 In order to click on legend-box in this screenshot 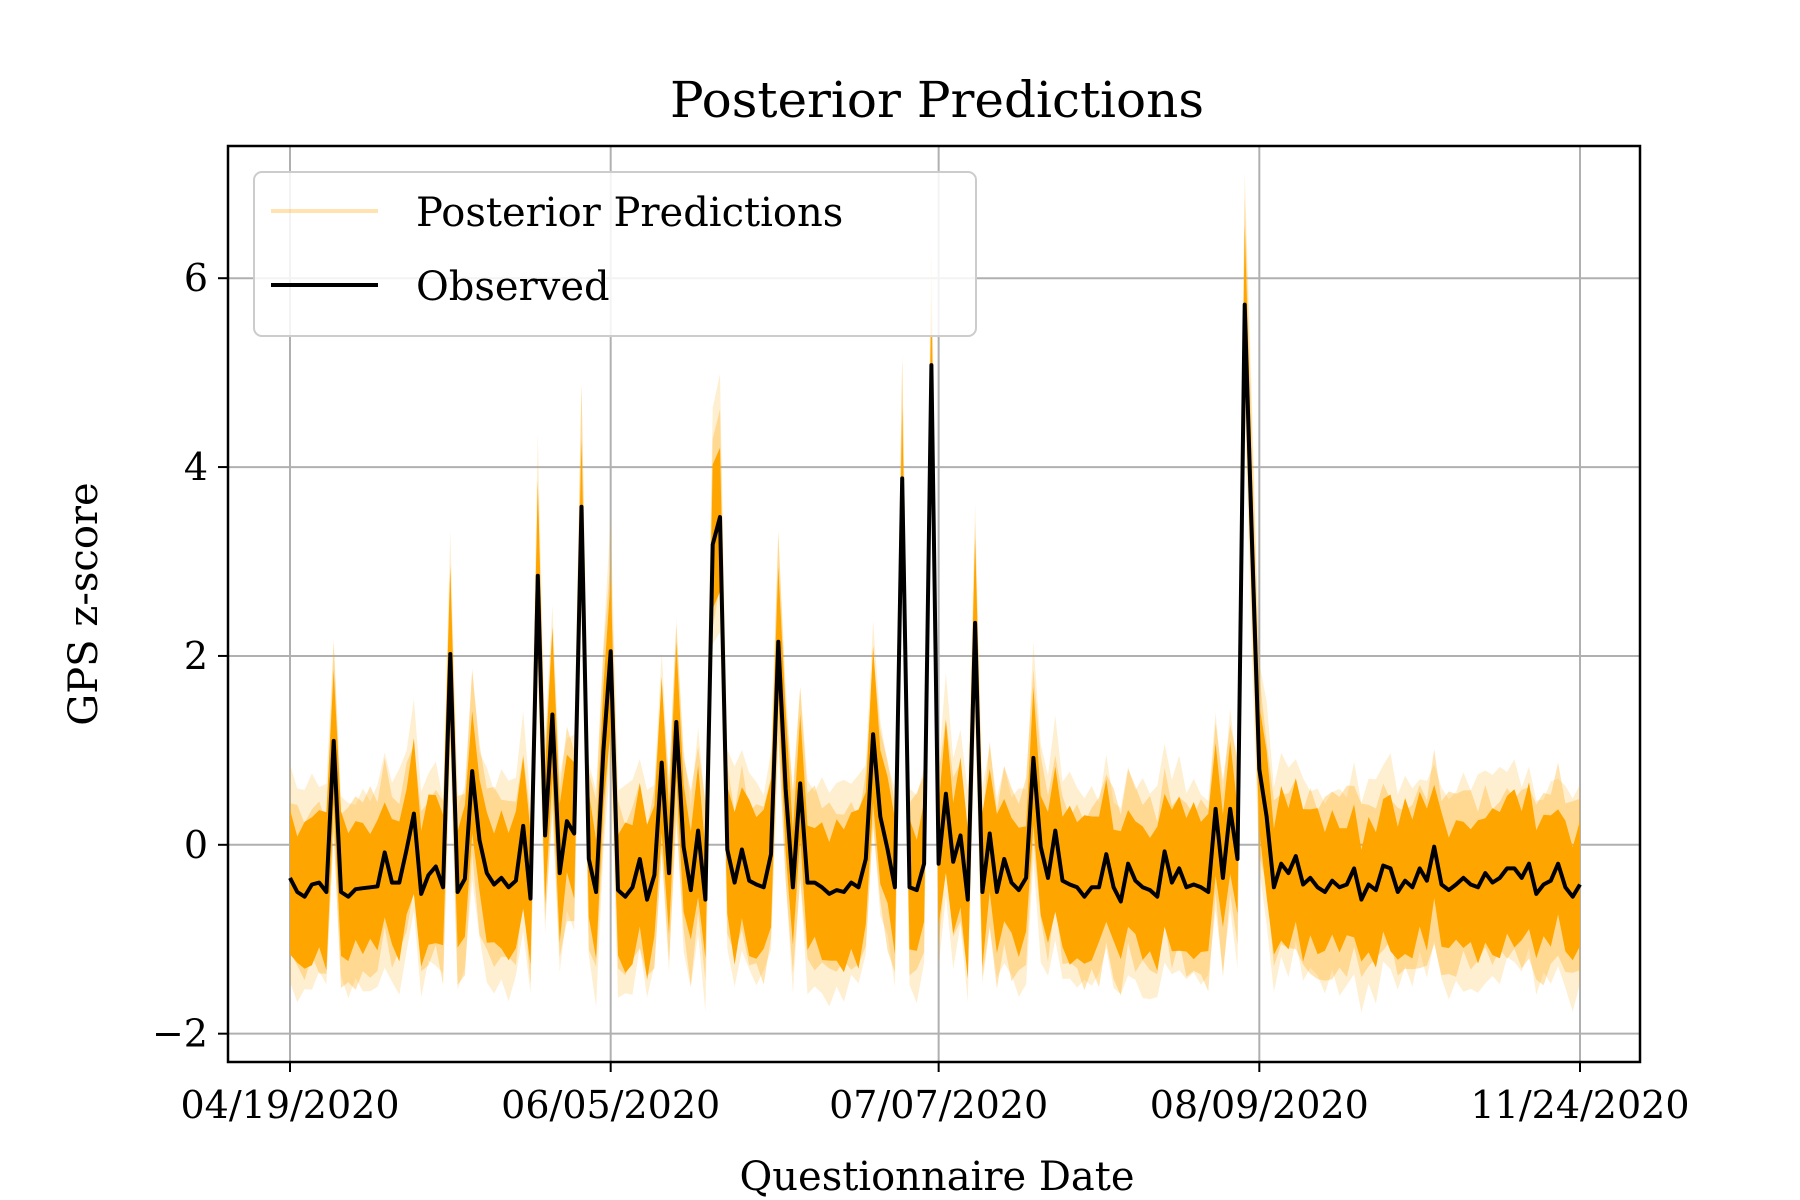, I will do `click(615, 254)`.